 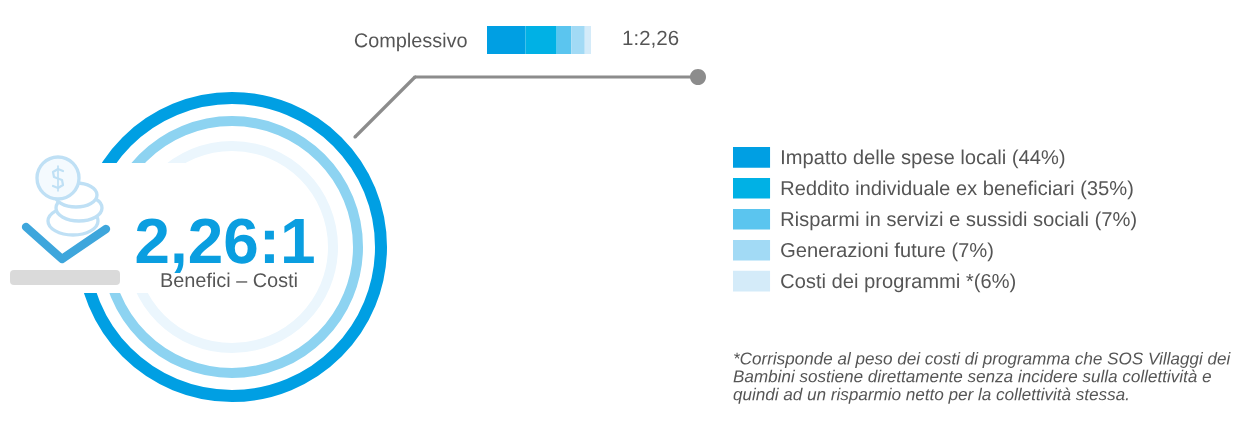 I want to click on text: 1:2,26, so click(x=651, y=39).